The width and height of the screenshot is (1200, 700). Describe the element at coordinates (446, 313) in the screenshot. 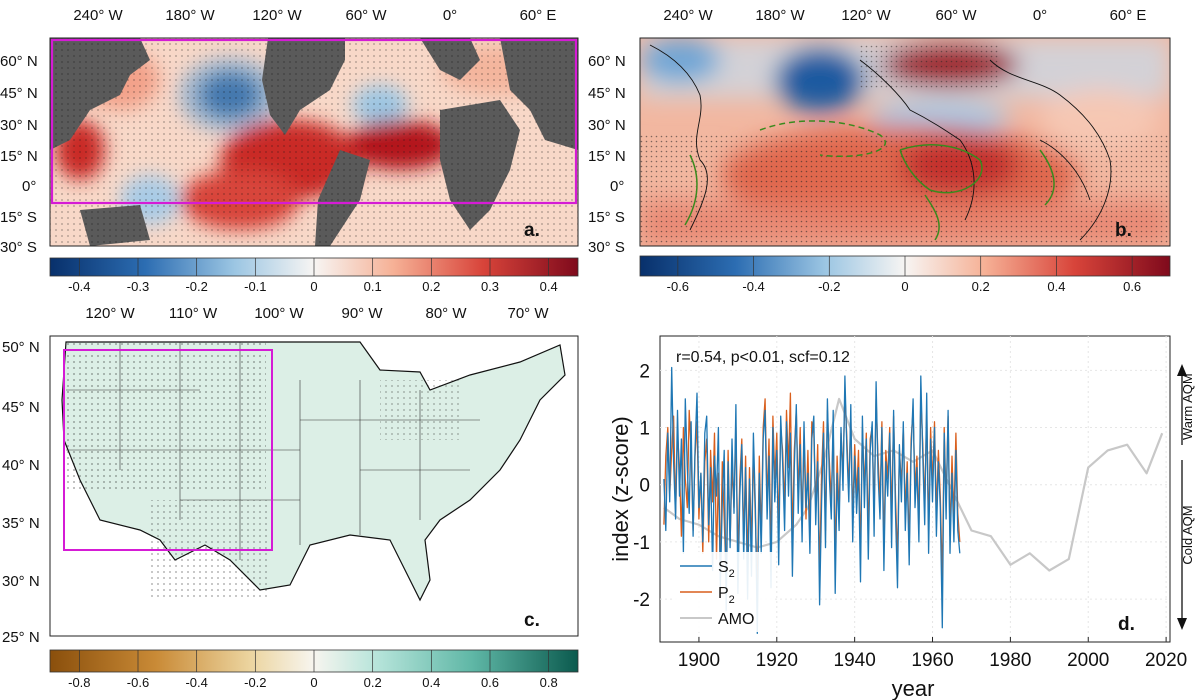

I see `lon-label: 80° W` at that location.